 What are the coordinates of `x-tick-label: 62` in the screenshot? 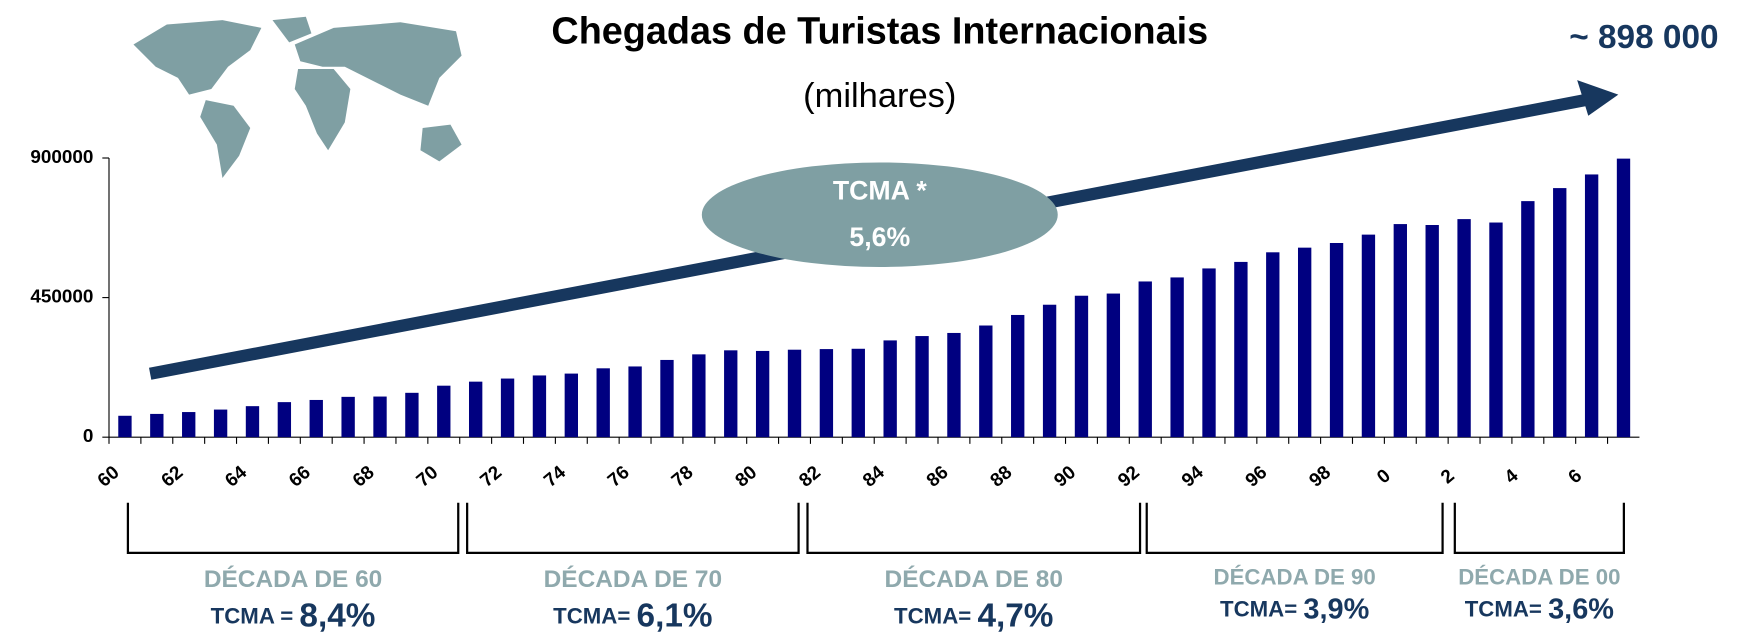 It's located at (173, 477).